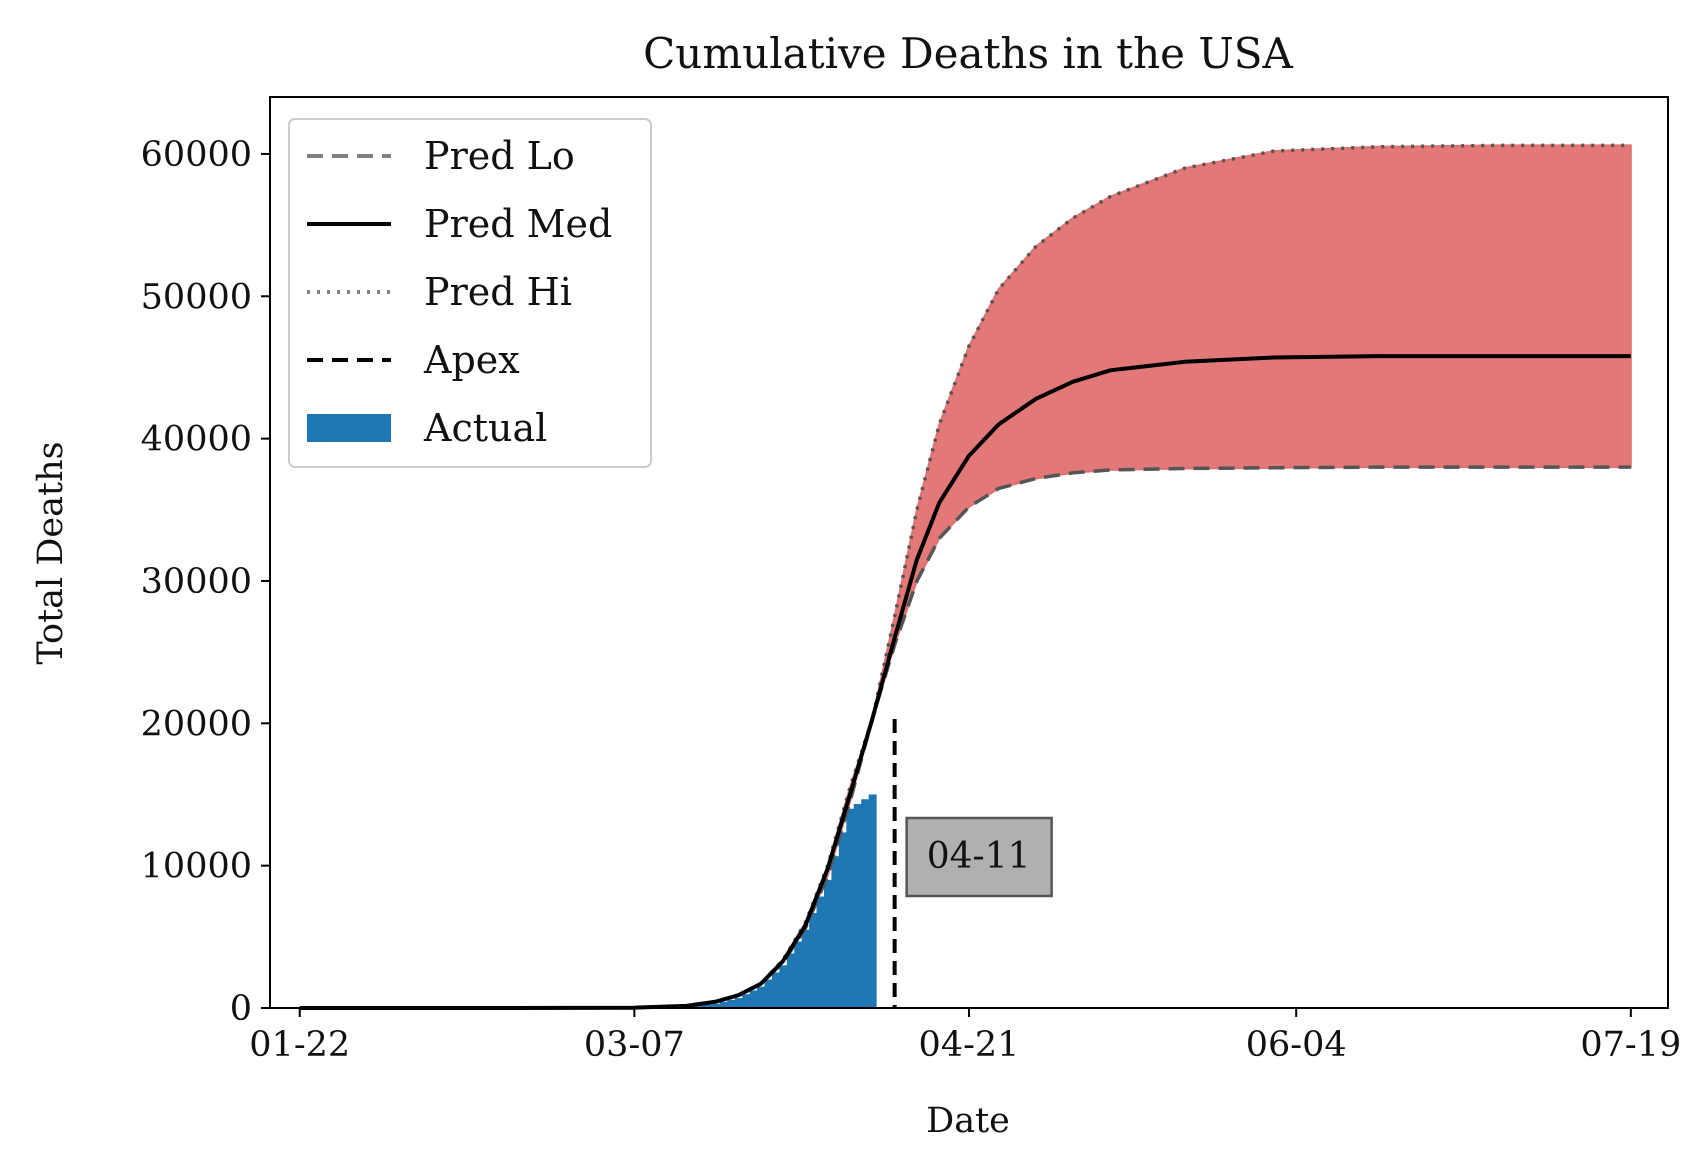 The height and width of the screenshot is (1171, 1692). Describe the element at coordinates (518, 224) in the screenshot. I see `legend-pred-med-label: Pred Med` at that location.